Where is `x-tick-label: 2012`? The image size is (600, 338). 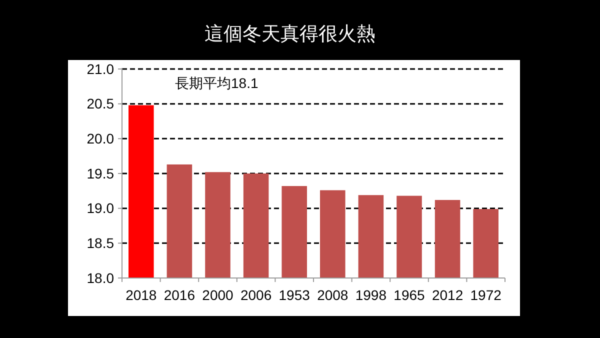
x-tick-label: 2012 is located at coordinates (448, 295).